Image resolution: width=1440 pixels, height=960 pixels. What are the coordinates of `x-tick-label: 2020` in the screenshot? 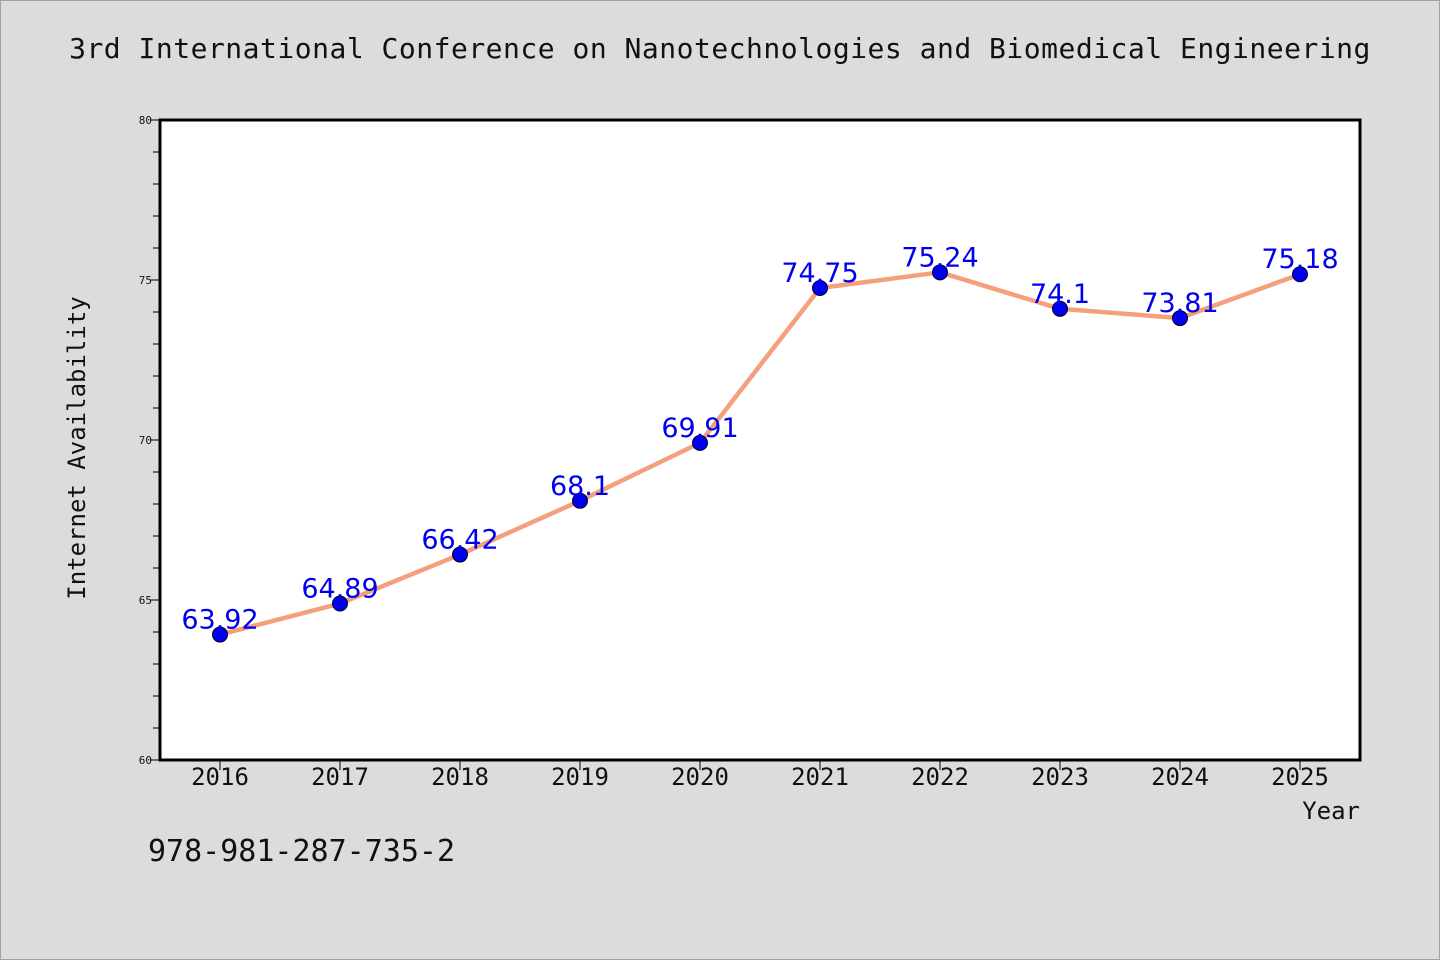 It's located at (700, 777).